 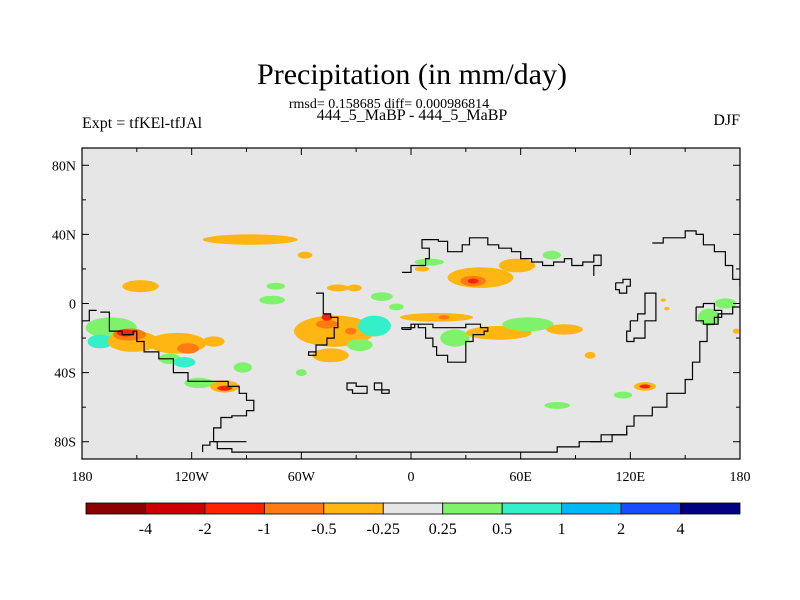 I want to click on y-tick-label: 0, so click(x=72, y=305).